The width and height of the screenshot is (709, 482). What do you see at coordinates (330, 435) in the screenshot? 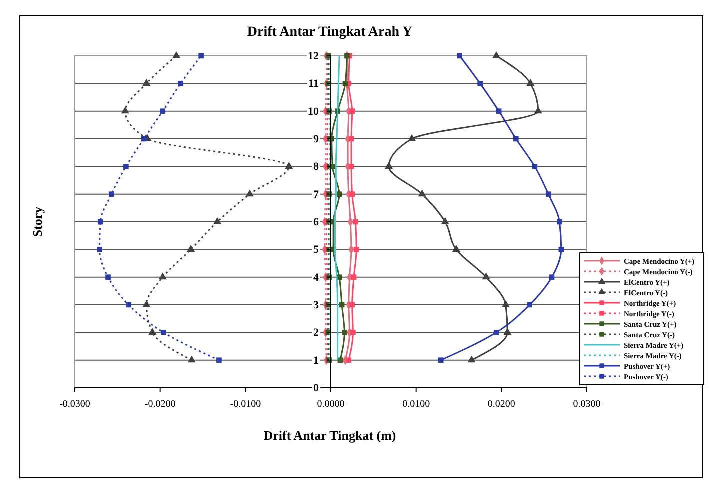
I see `x-axis-title: Drift Antar Tingkat (m)` at bounding box center [330, 435].